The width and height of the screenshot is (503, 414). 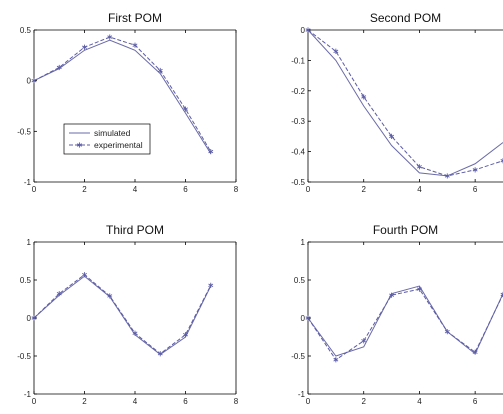 I want to click on y-tick-label: -0.4, so click(x=298, y=152).